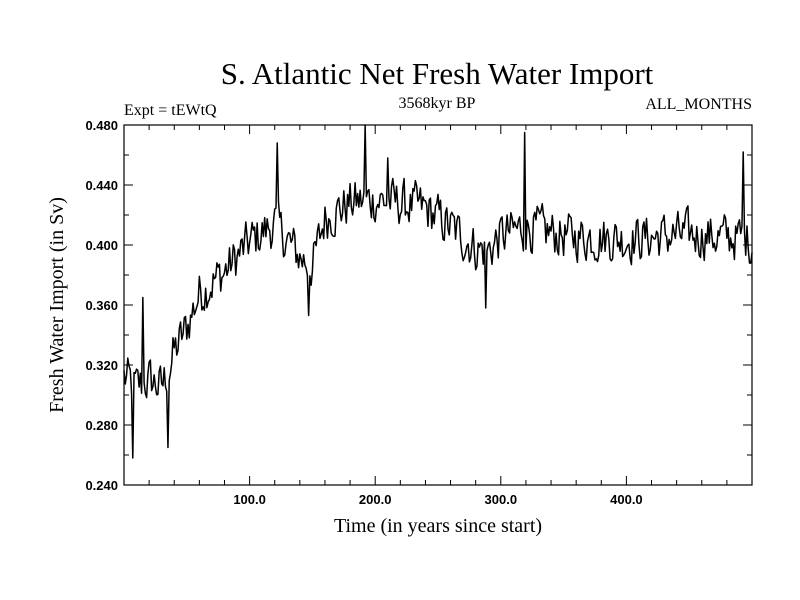 The height and width of the screenshot is (600, 800). Describe the element at coordinates (101, 305) in the screenshot. I see `y-tick-label: 0.360` at that location.